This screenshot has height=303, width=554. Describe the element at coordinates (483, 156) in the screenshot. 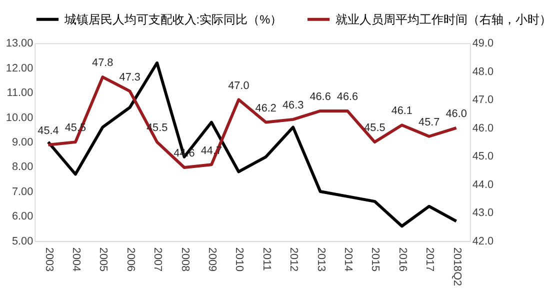

I see `y2-tick-label: 45.0` at that location.